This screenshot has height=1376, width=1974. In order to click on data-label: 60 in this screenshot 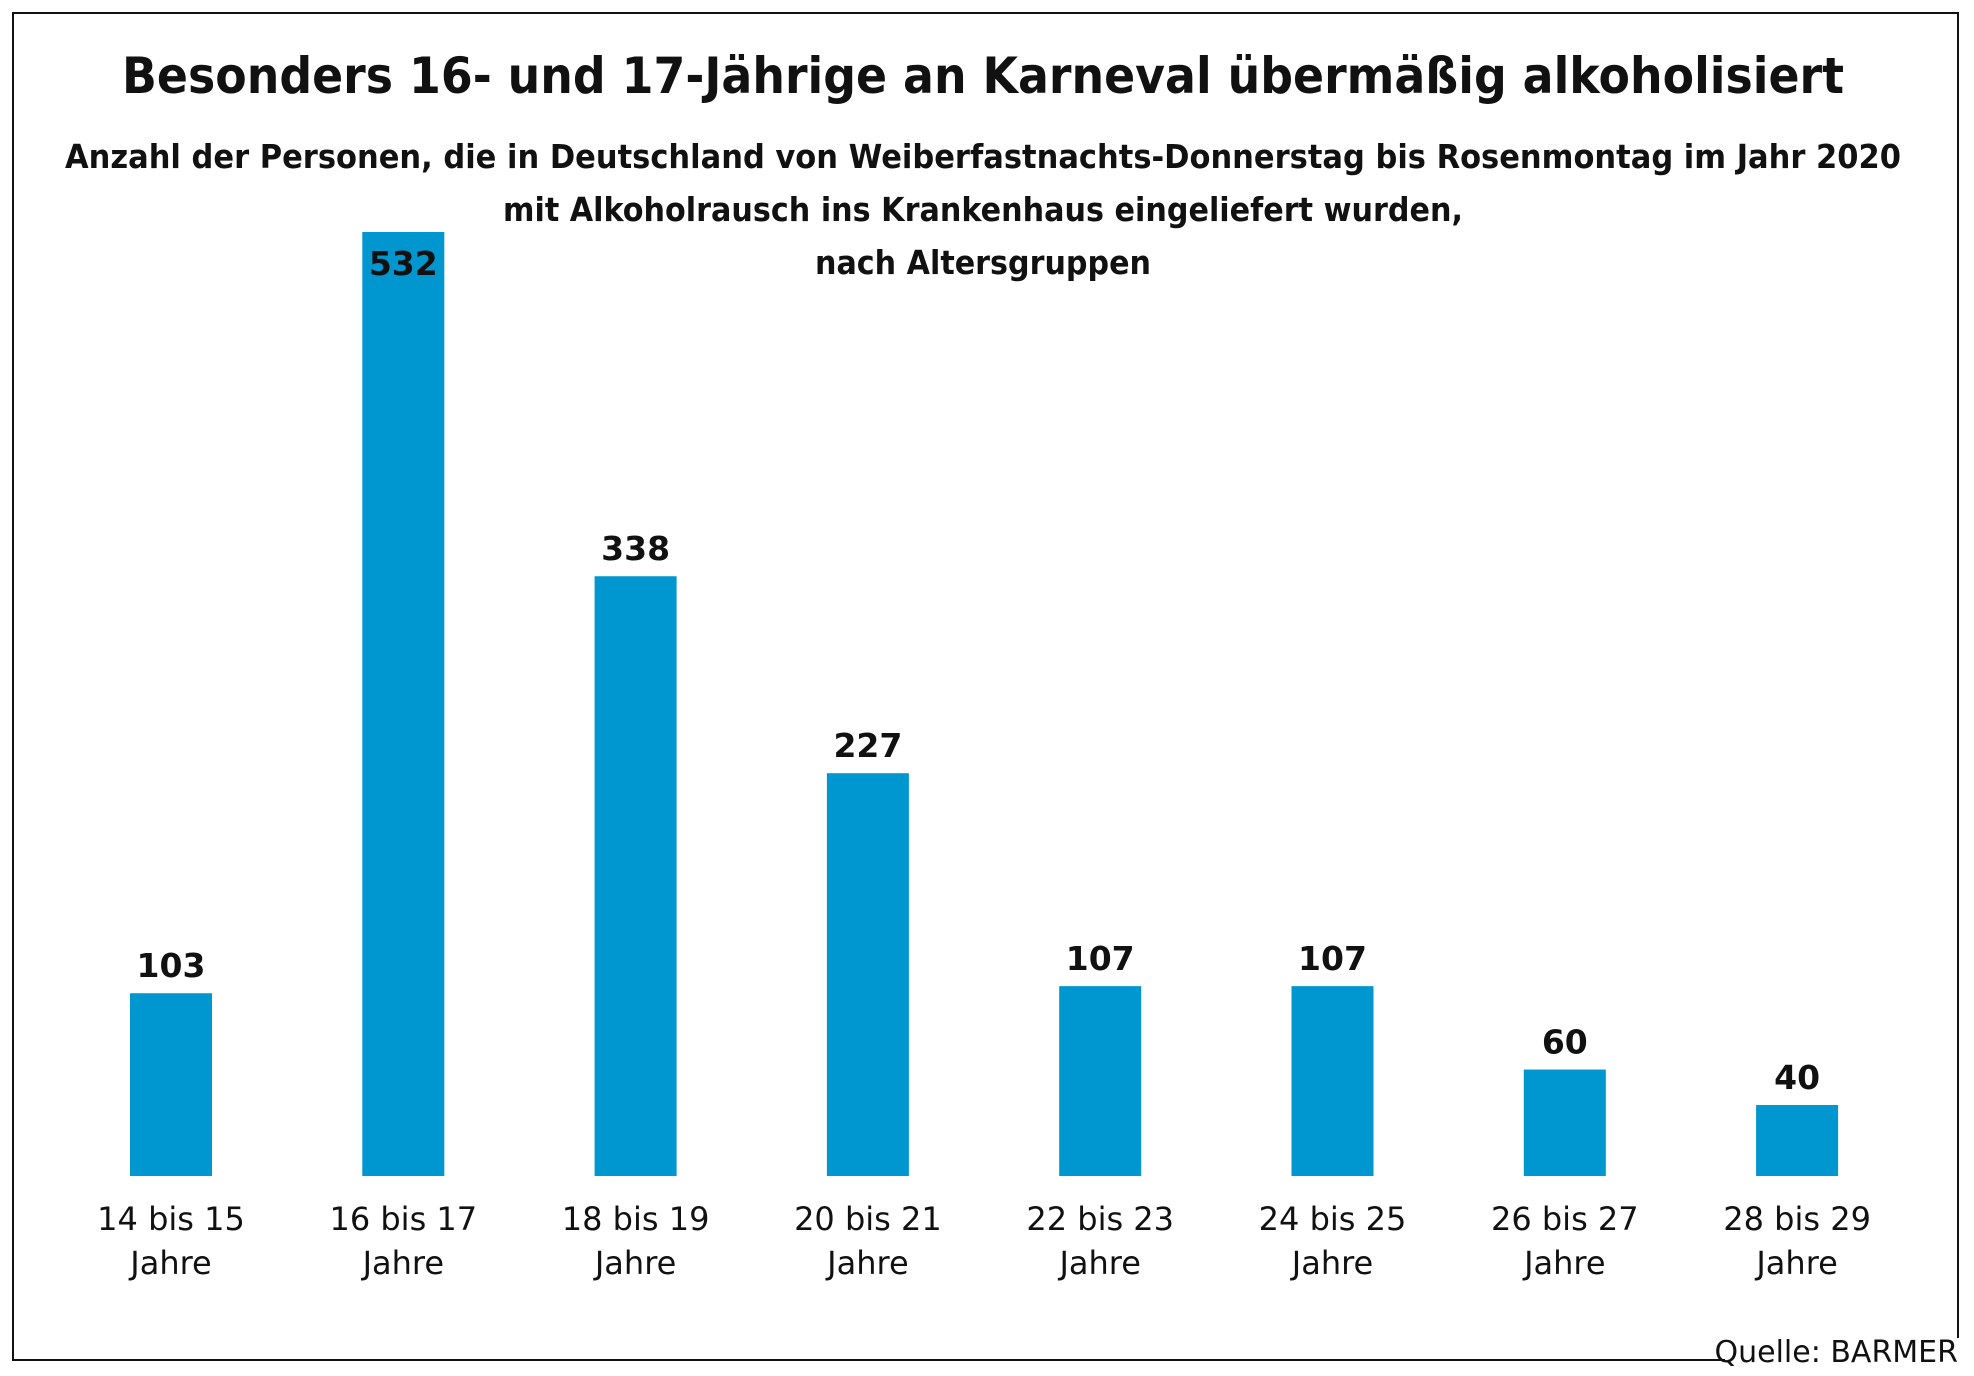, I will do `click(1565, 1042)`.